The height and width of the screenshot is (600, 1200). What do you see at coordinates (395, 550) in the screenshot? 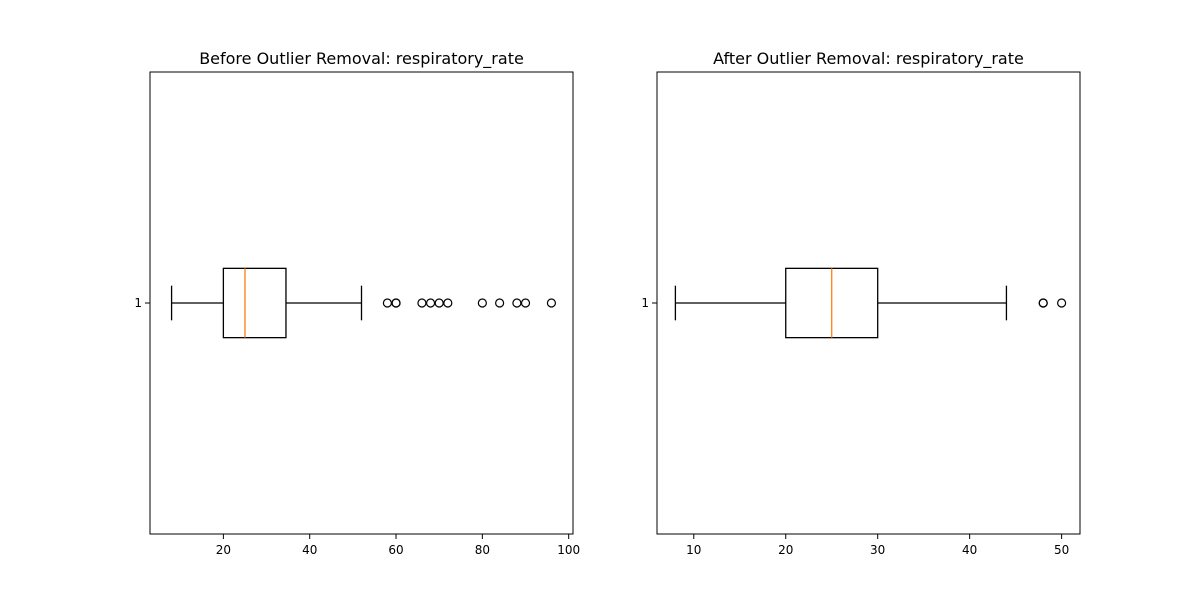
I see `x-tick-label: 60` at bounding box center [395, 550].